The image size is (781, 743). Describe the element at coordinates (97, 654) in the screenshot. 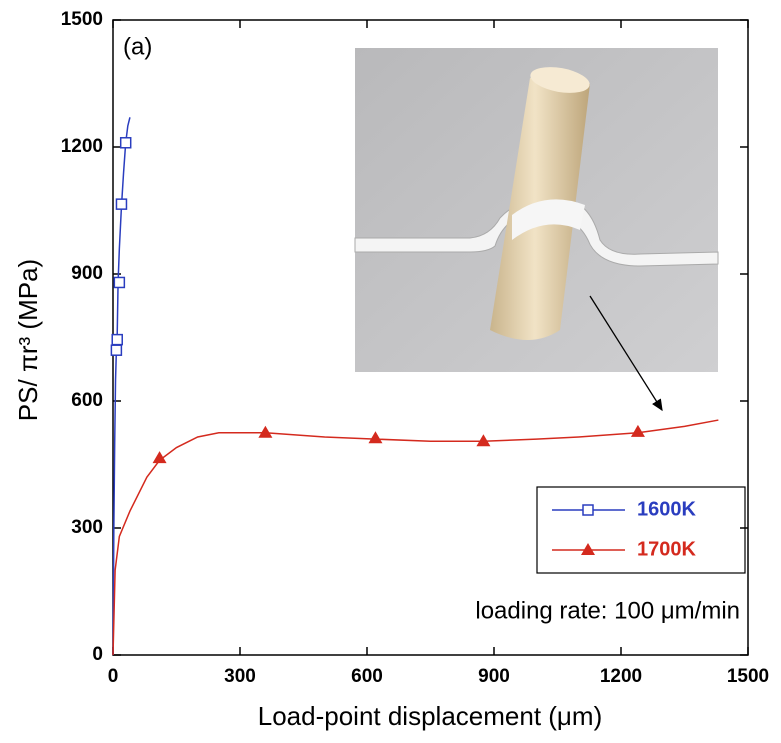

I see `y-tick-label: 0` at that location.